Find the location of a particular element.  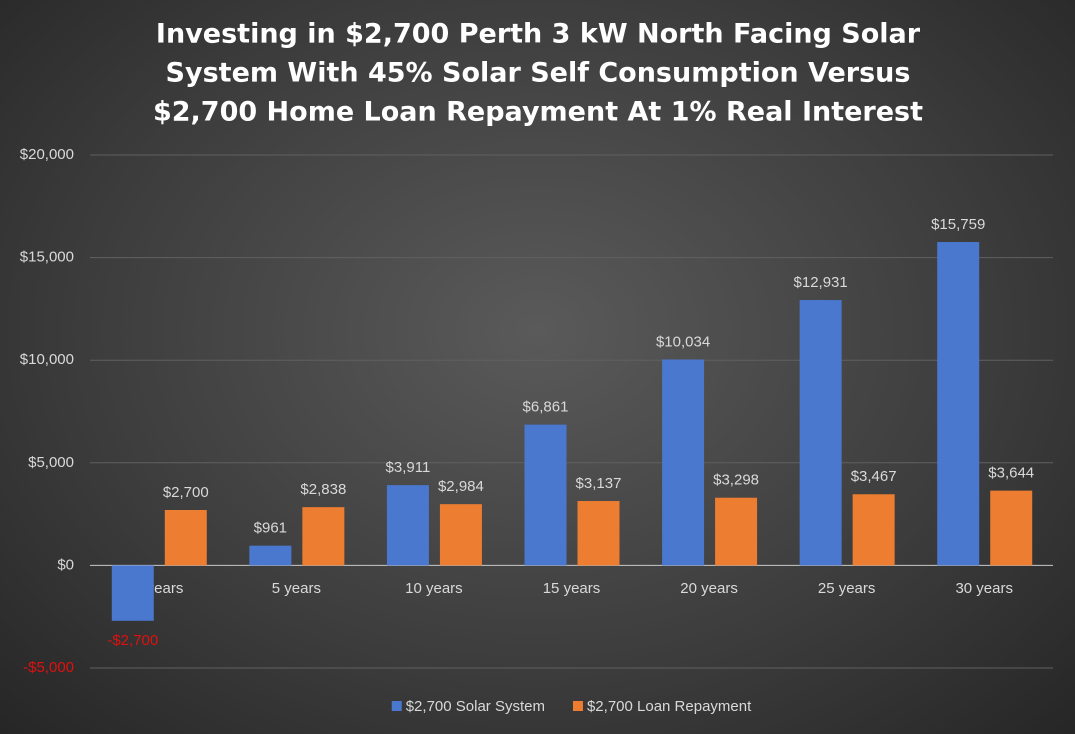

value-label: $3,298 is located at coordinates (736, 480).